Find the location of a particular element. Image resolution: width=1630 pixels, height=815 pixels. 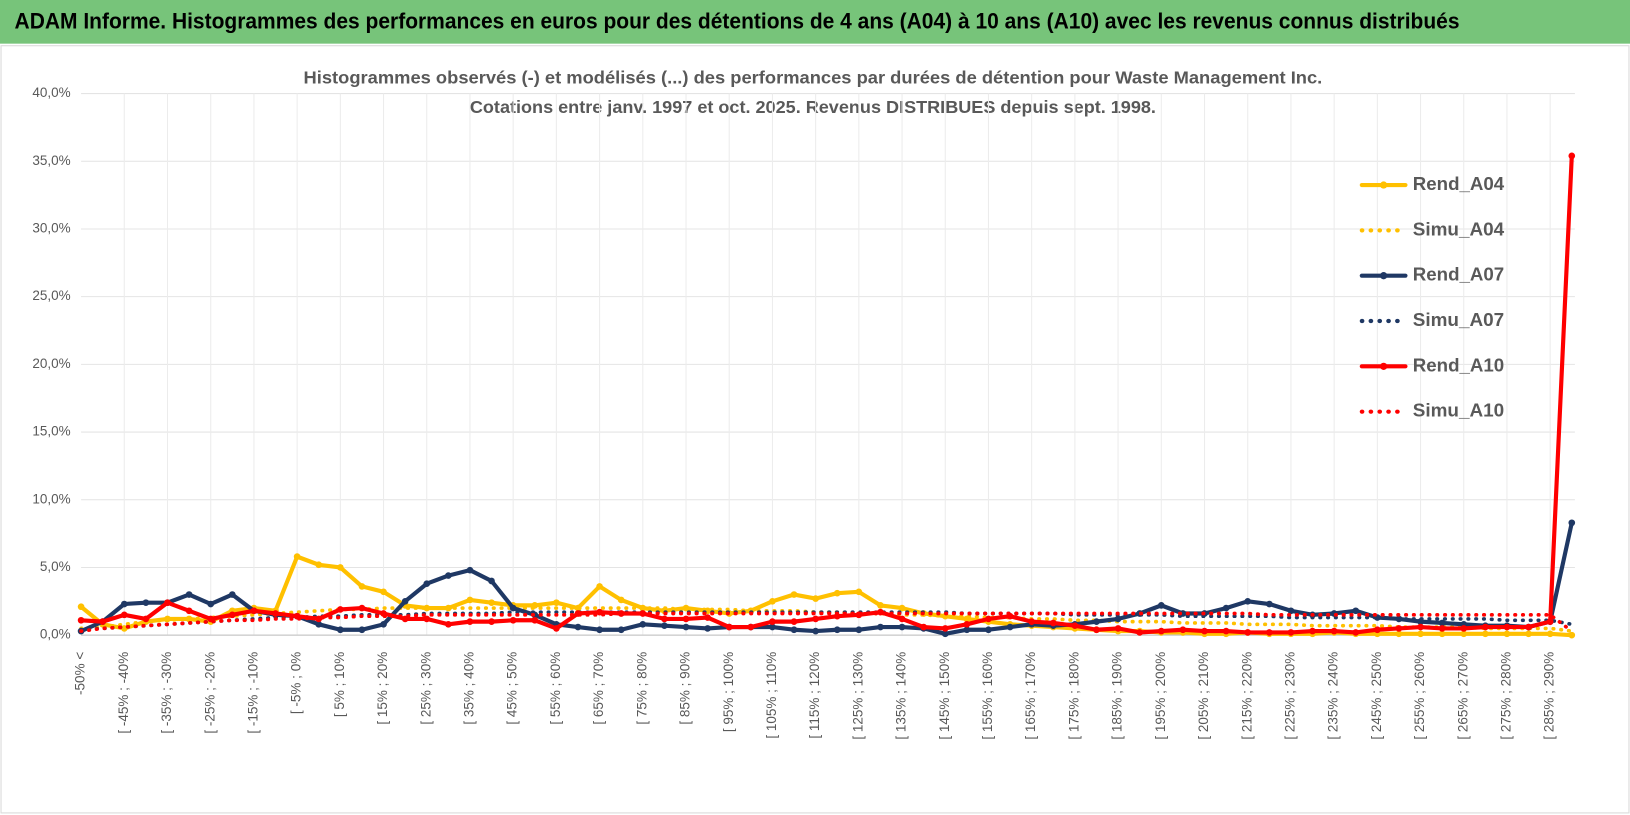

x-tick-label: [ 5% ; 10% is located at coordinates (339, 684).